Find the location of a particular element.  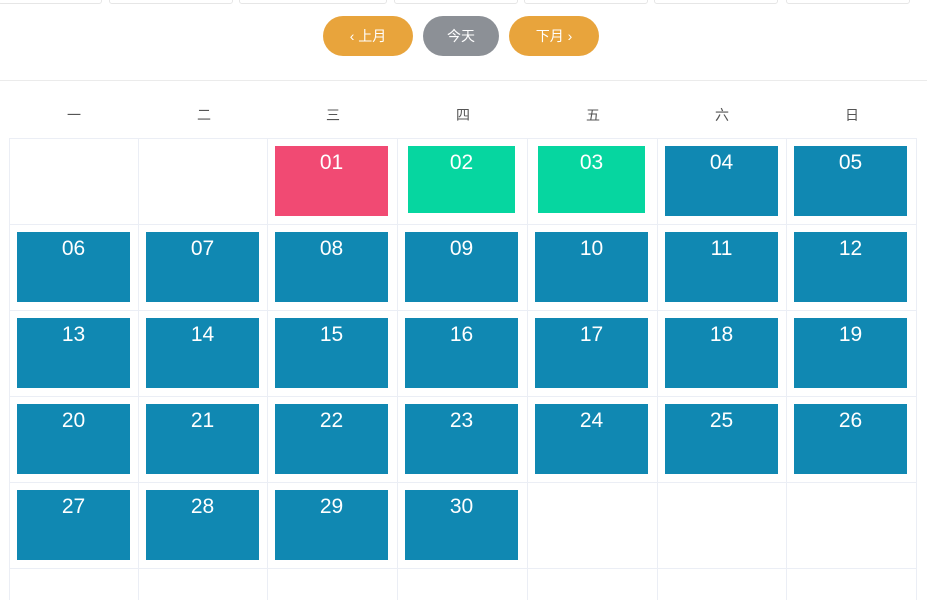

day-cell: 13 is located at coordinates (73, 353).